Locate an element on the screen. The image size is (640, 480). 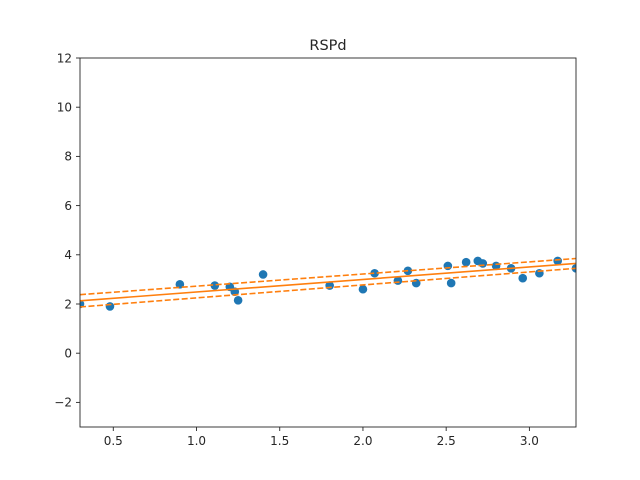
y-tick-label: 10 is located at coordinates (64, 108).